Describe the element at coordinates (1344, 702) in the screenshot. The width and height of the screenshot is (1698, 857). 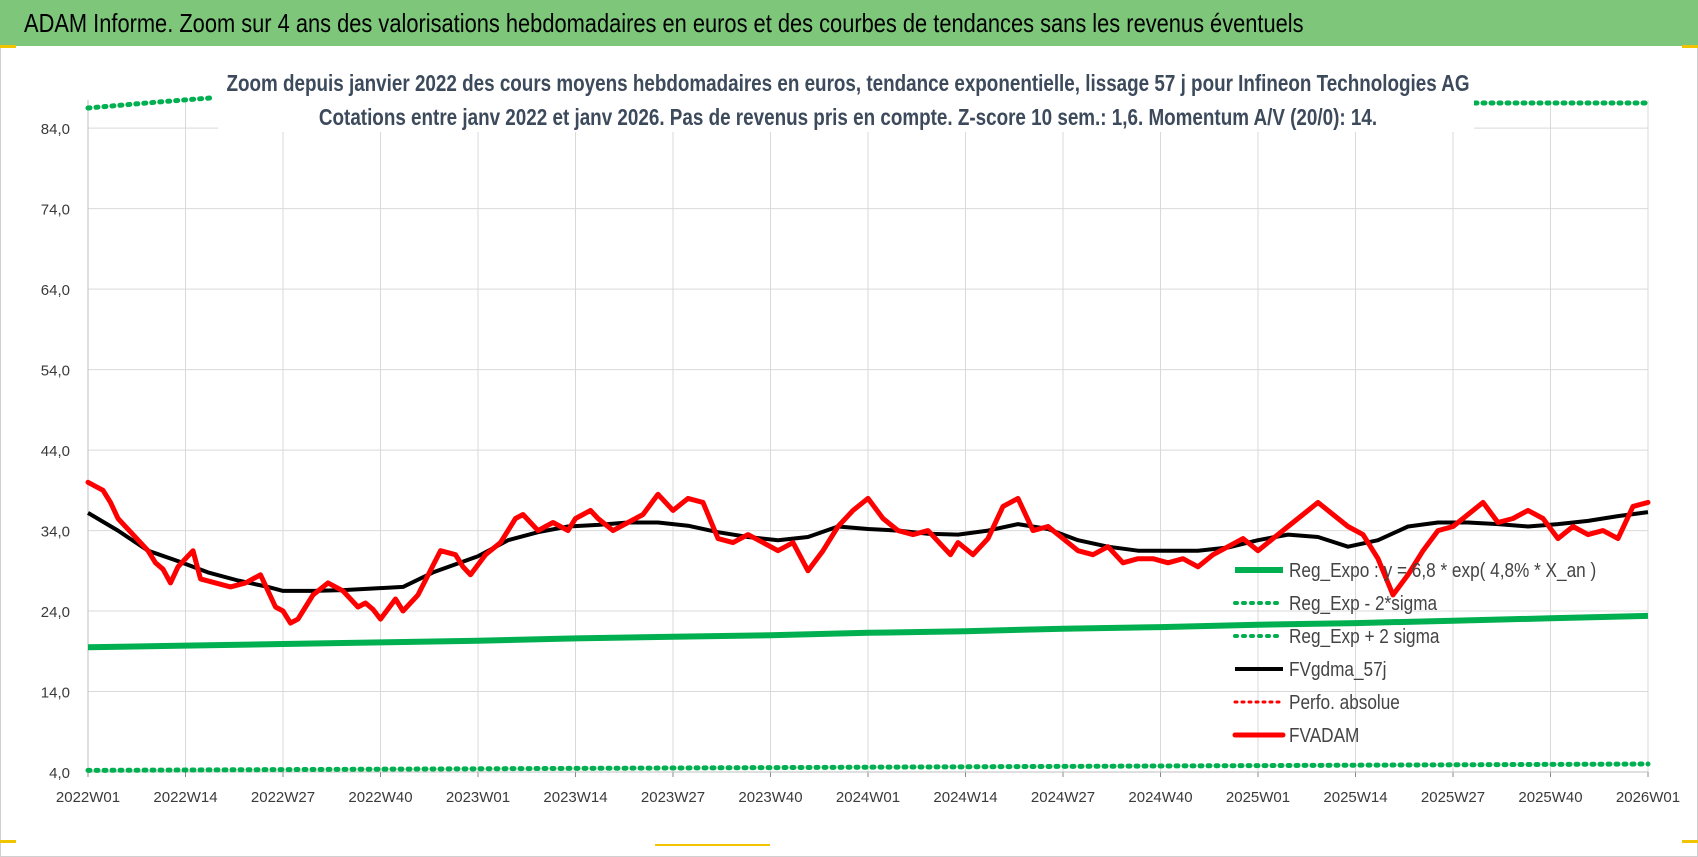
I see `legend-label-perfo-absolue: Perfo. absolue` at that location.